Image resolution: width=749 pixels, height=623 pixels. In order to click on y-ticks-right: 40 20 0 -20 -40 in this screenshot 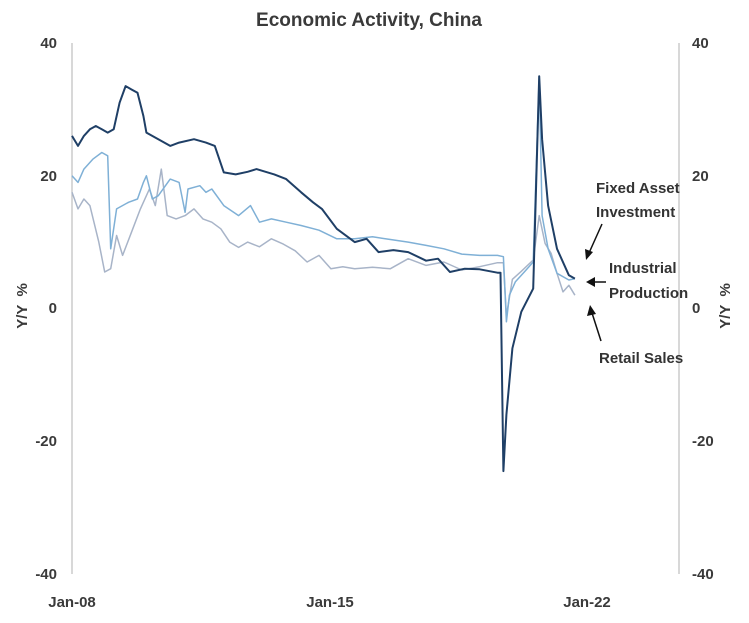, I will do `click(703, 309)`.